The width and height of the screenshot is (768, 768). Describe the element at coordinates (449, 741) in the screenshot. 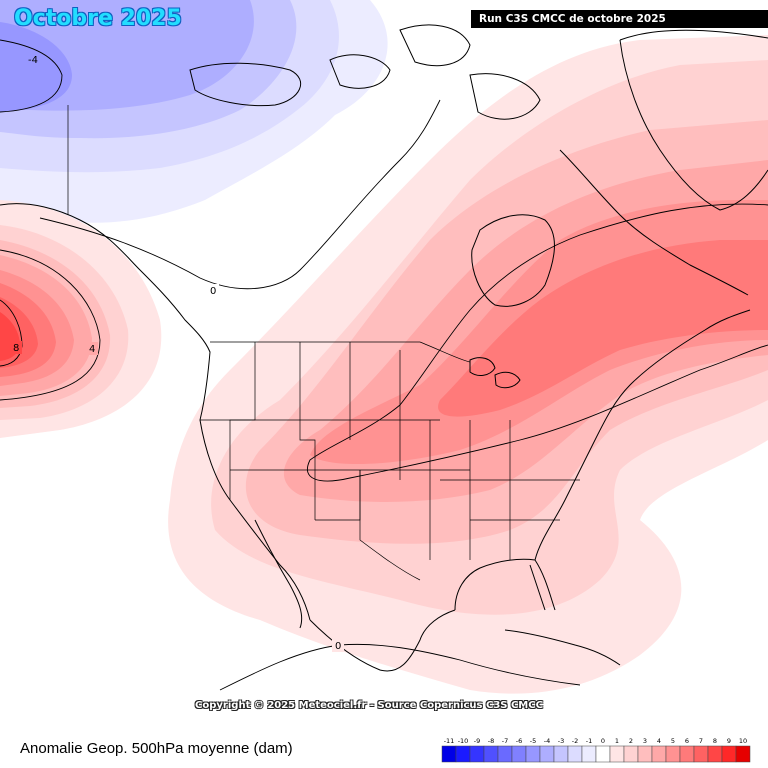

I see `legend-tick-label: -11` at that location.